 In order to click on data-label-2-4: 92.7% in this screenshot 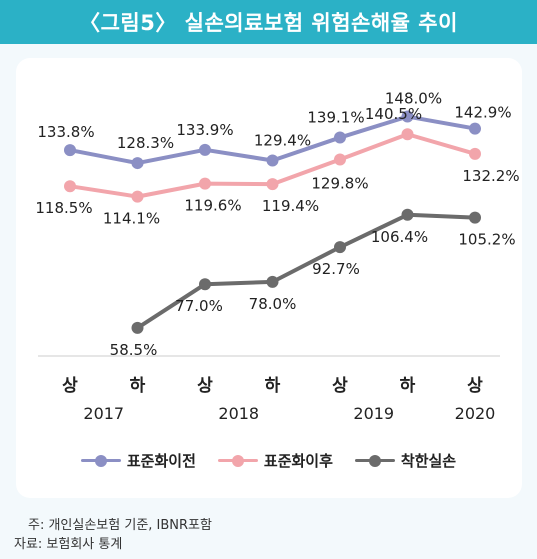, I will do `click(336, 269)`.